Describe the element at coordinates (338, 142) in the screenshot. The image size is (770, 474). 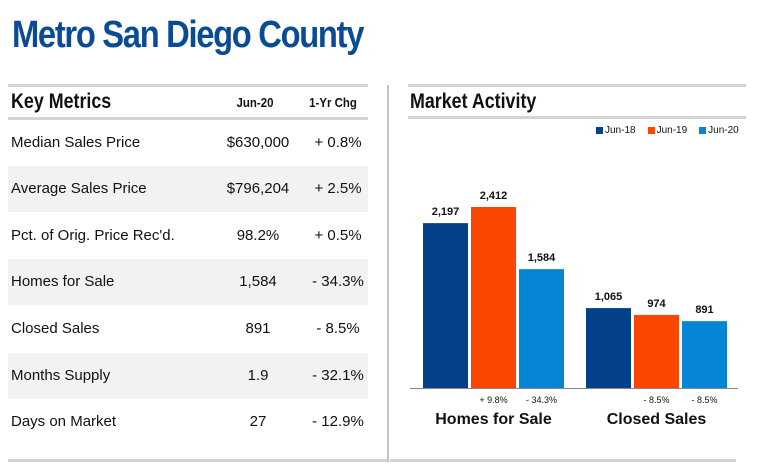
I see `metric-change: + 0.8%` at that location.